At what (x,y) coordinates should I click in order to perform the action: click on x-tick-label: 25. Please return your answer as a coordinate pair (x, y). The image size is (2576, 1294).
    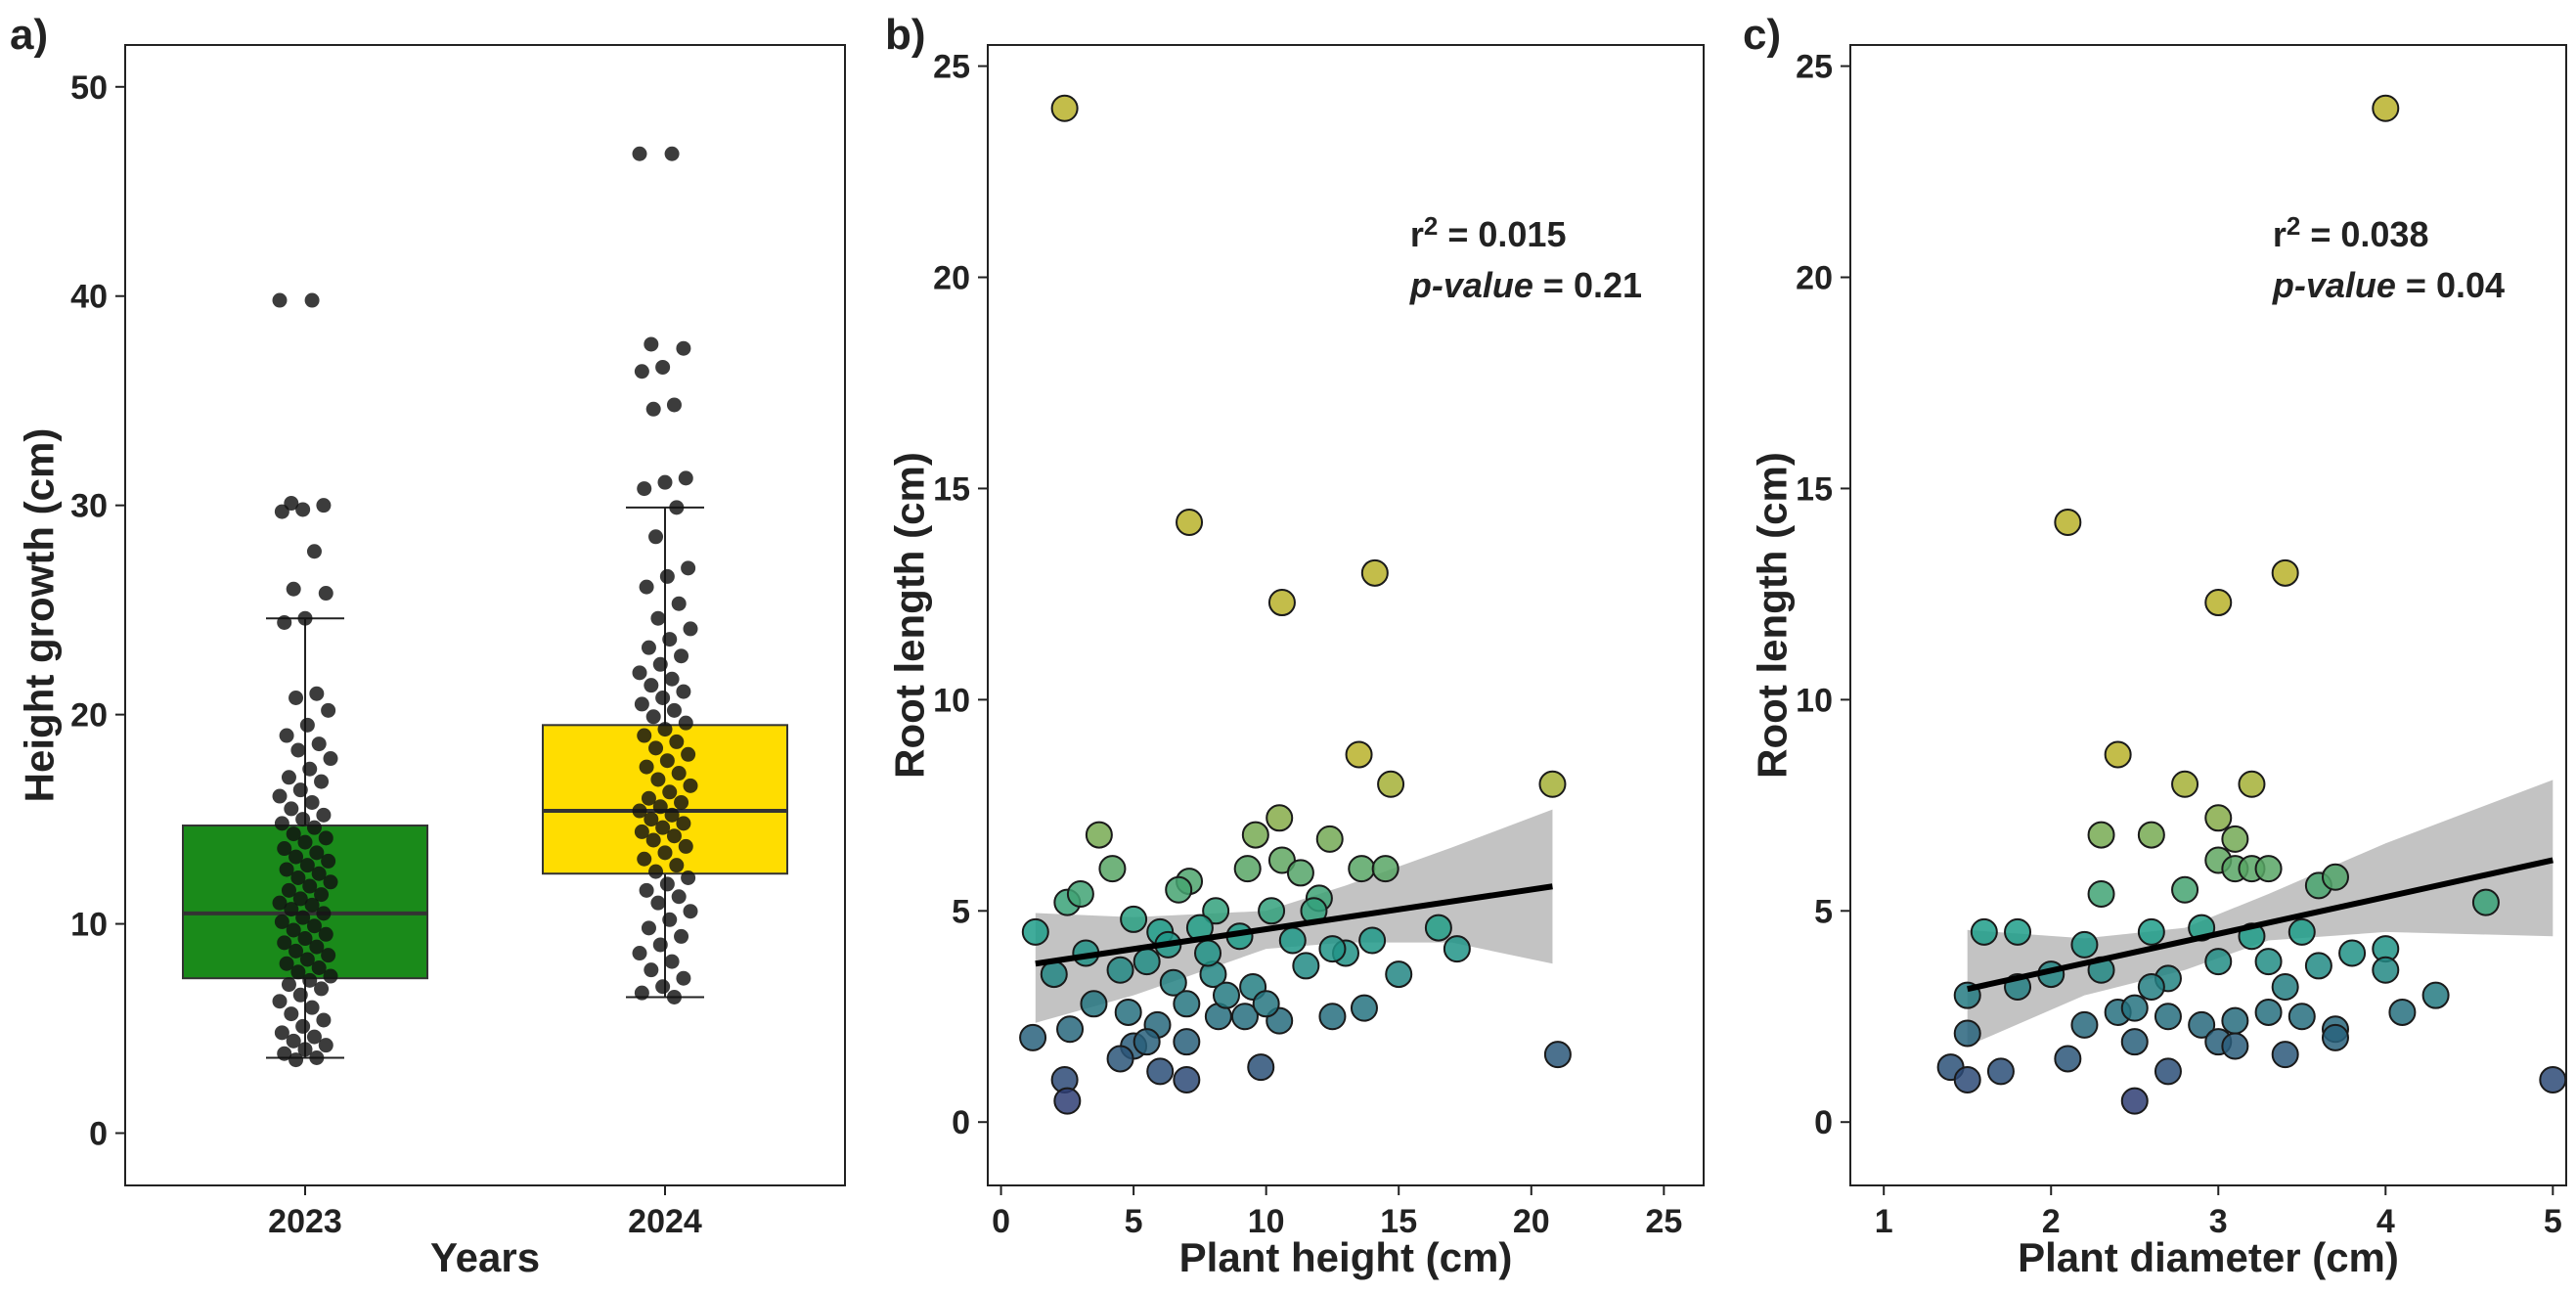
    Looking at the image, I should click on (1663, 1221).